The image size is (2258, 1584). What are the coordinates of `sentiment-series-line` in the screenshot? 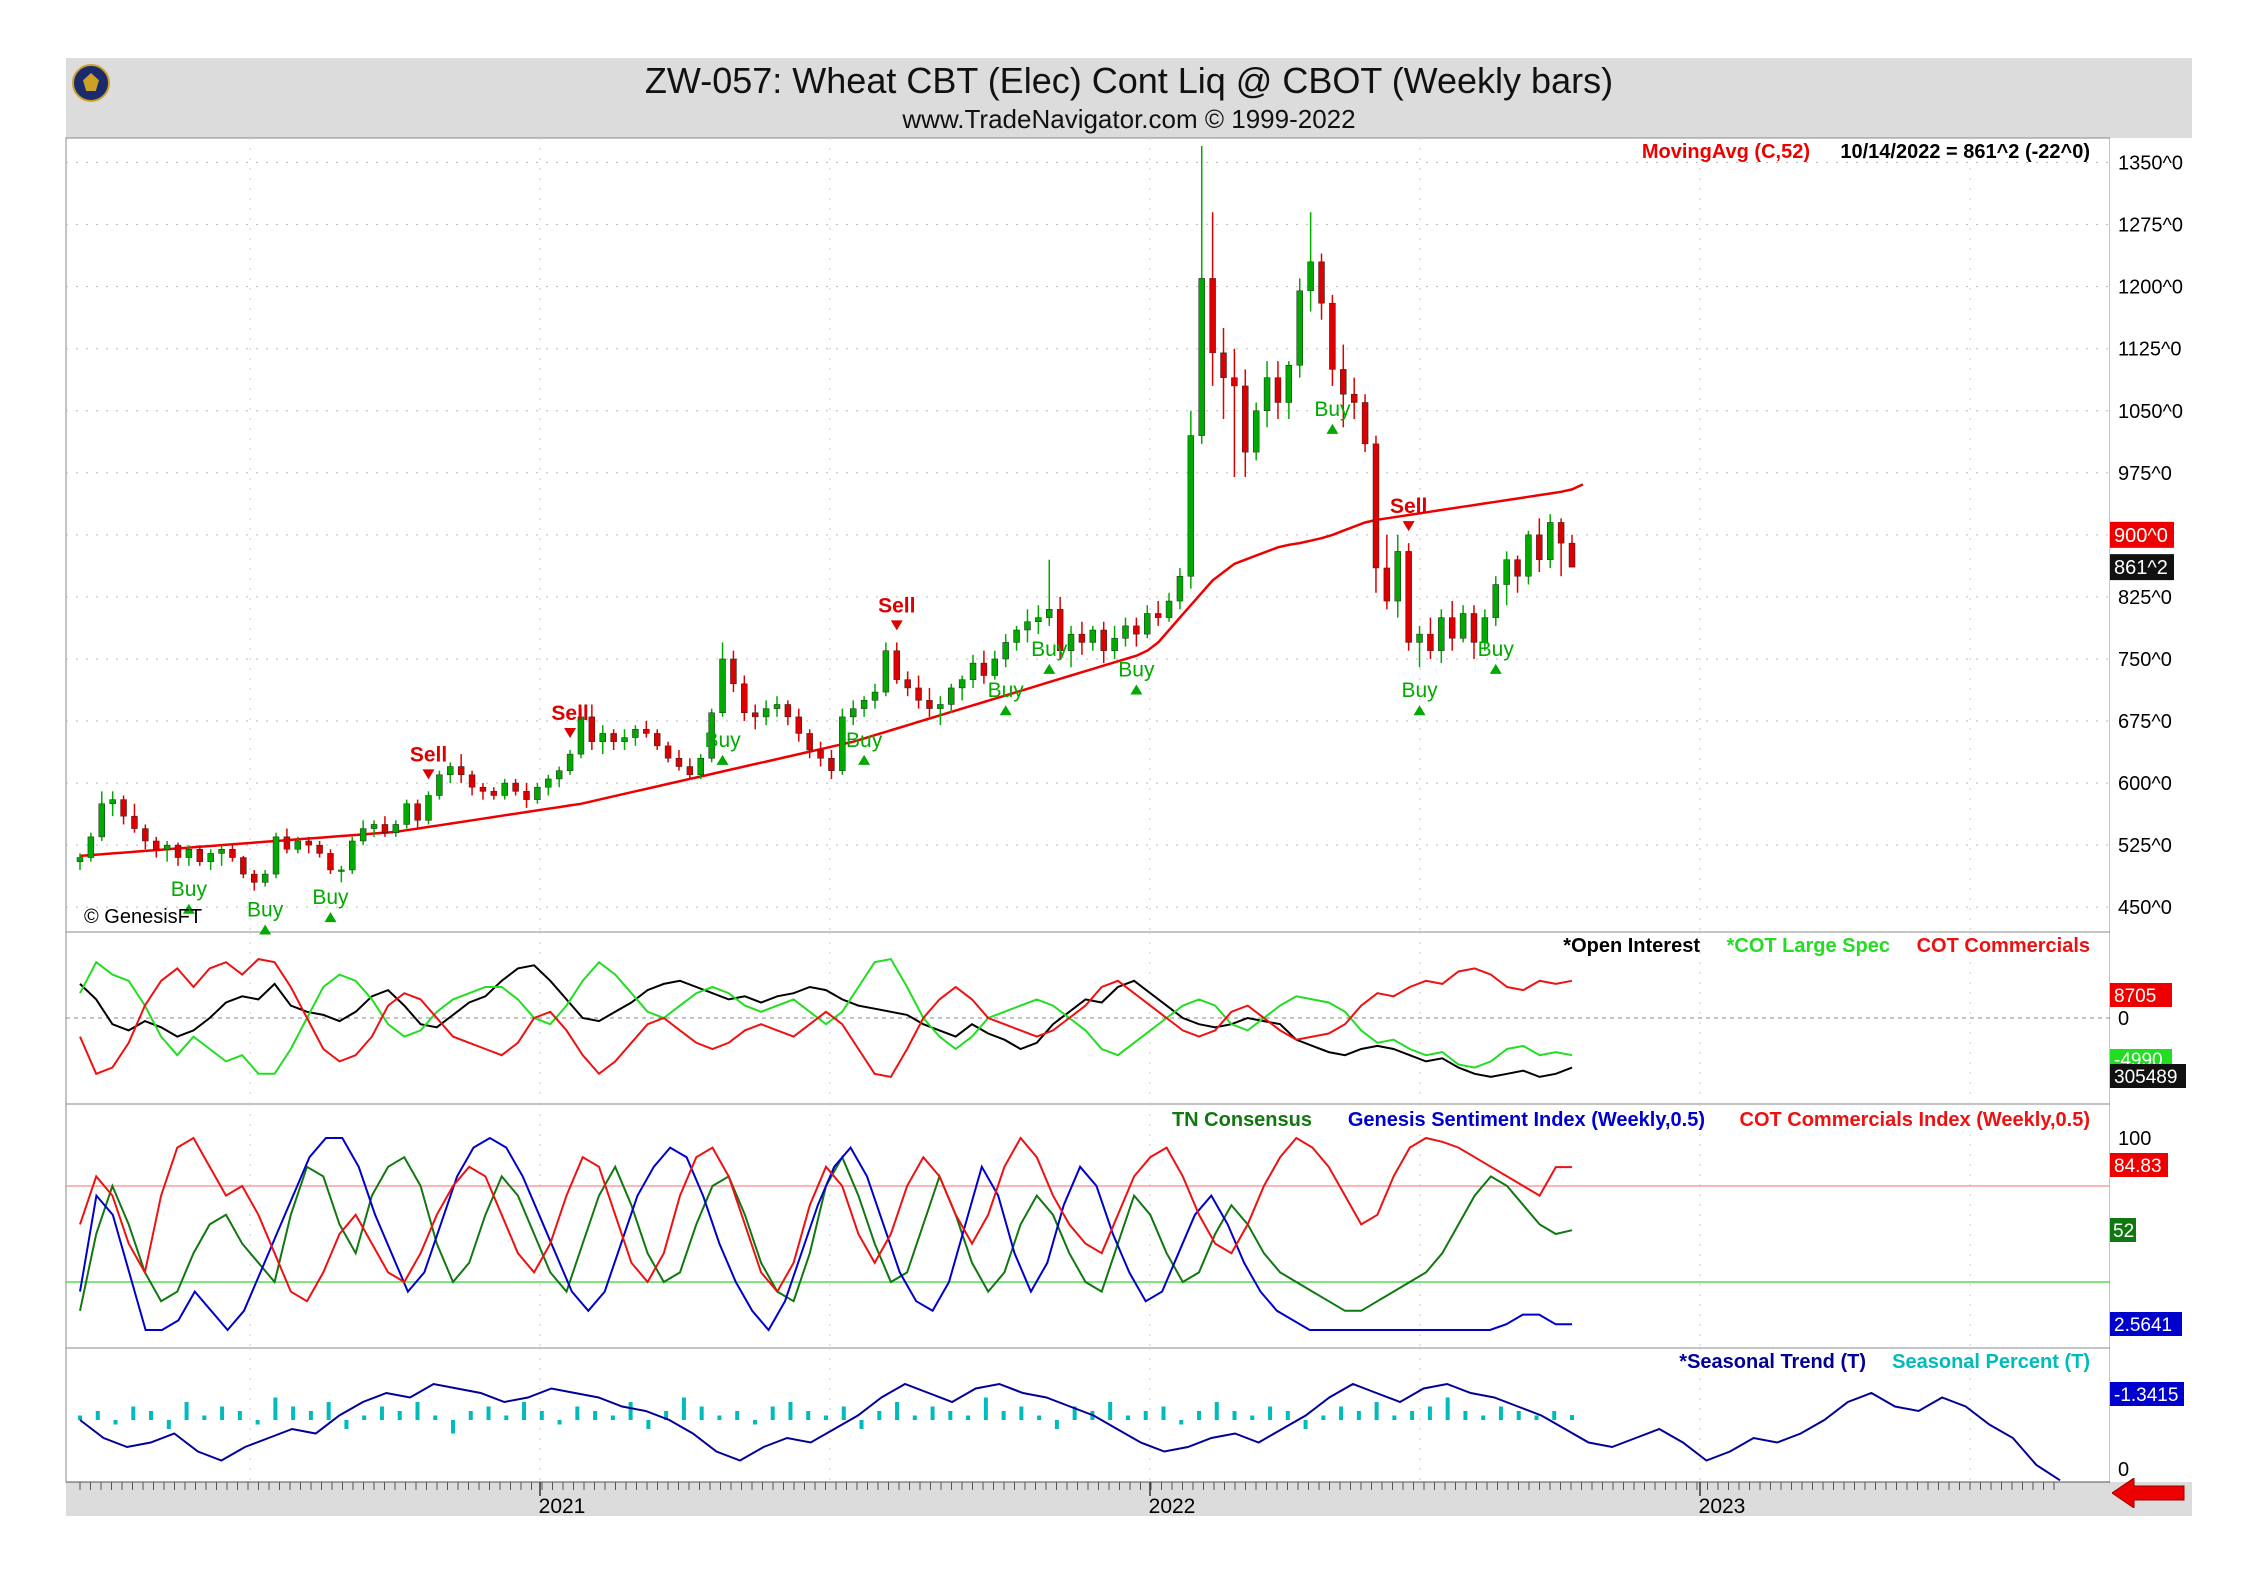 It's located at (825, 1234).